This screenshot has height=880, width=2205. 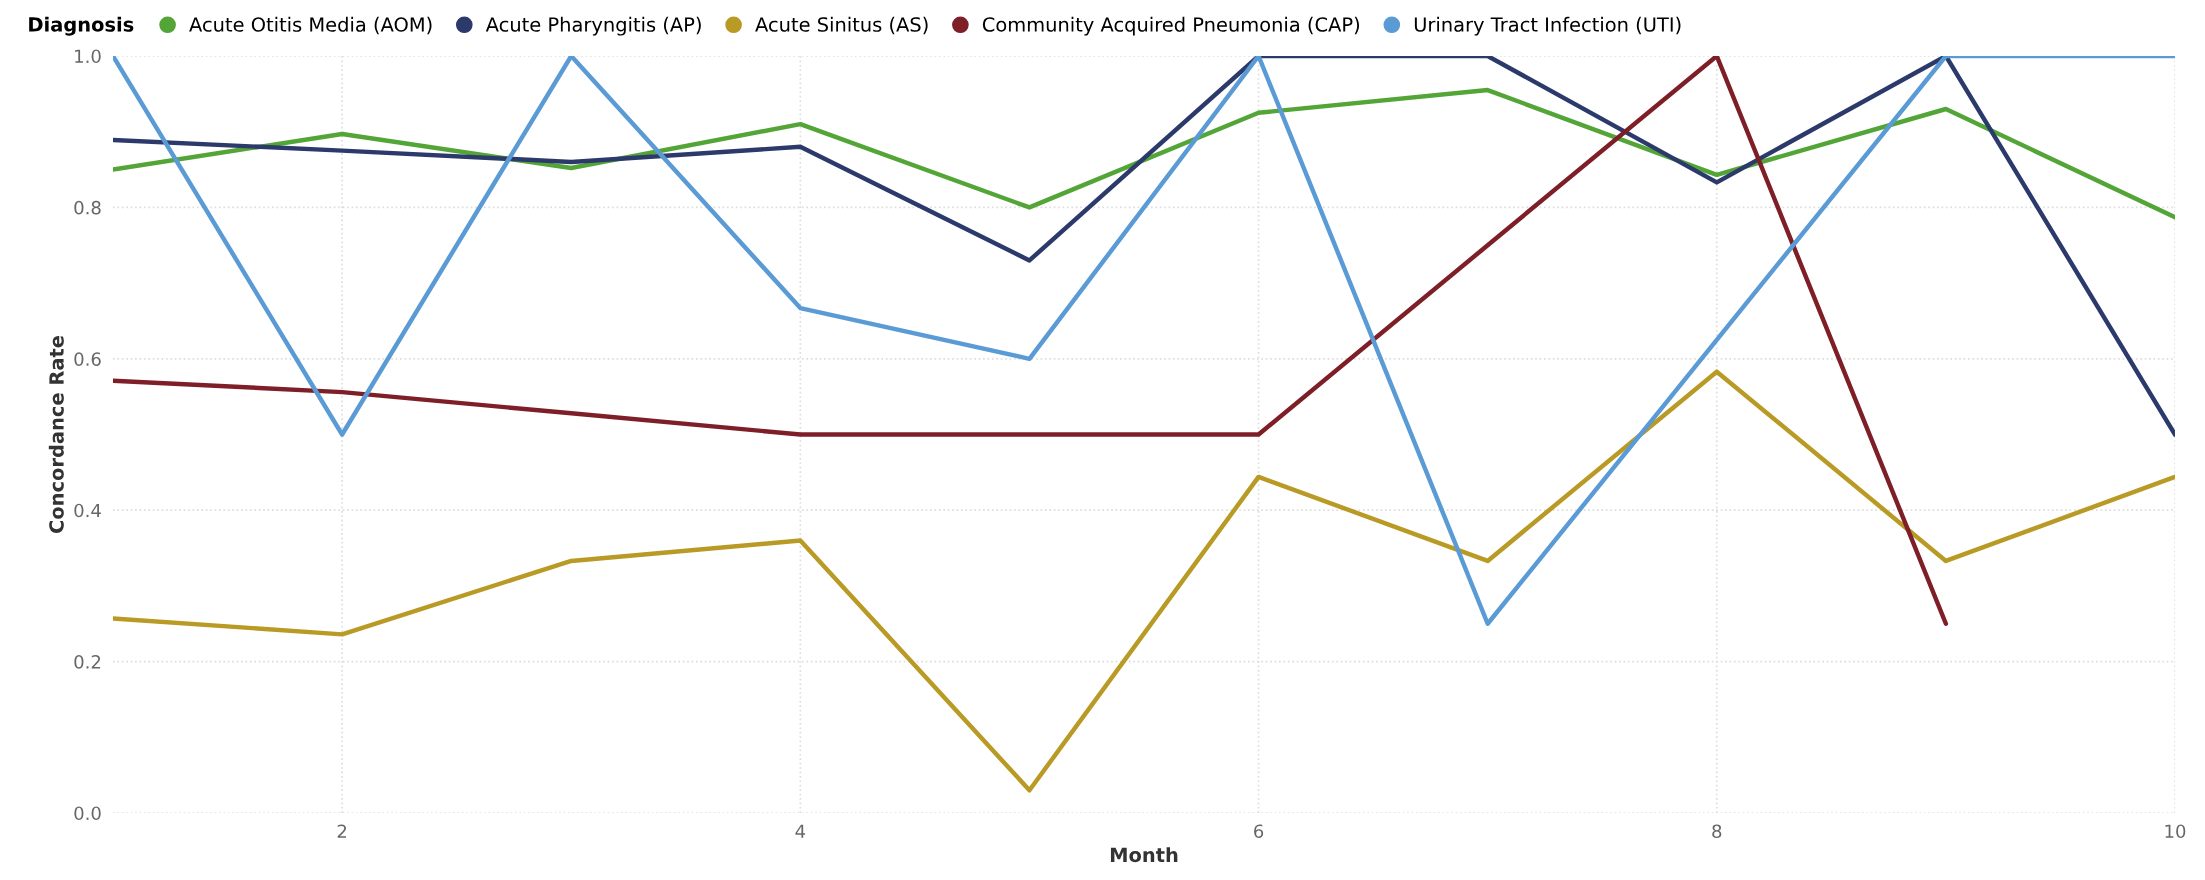 I want to click on x-tick-label: 10, so click(x=2175, y=831).